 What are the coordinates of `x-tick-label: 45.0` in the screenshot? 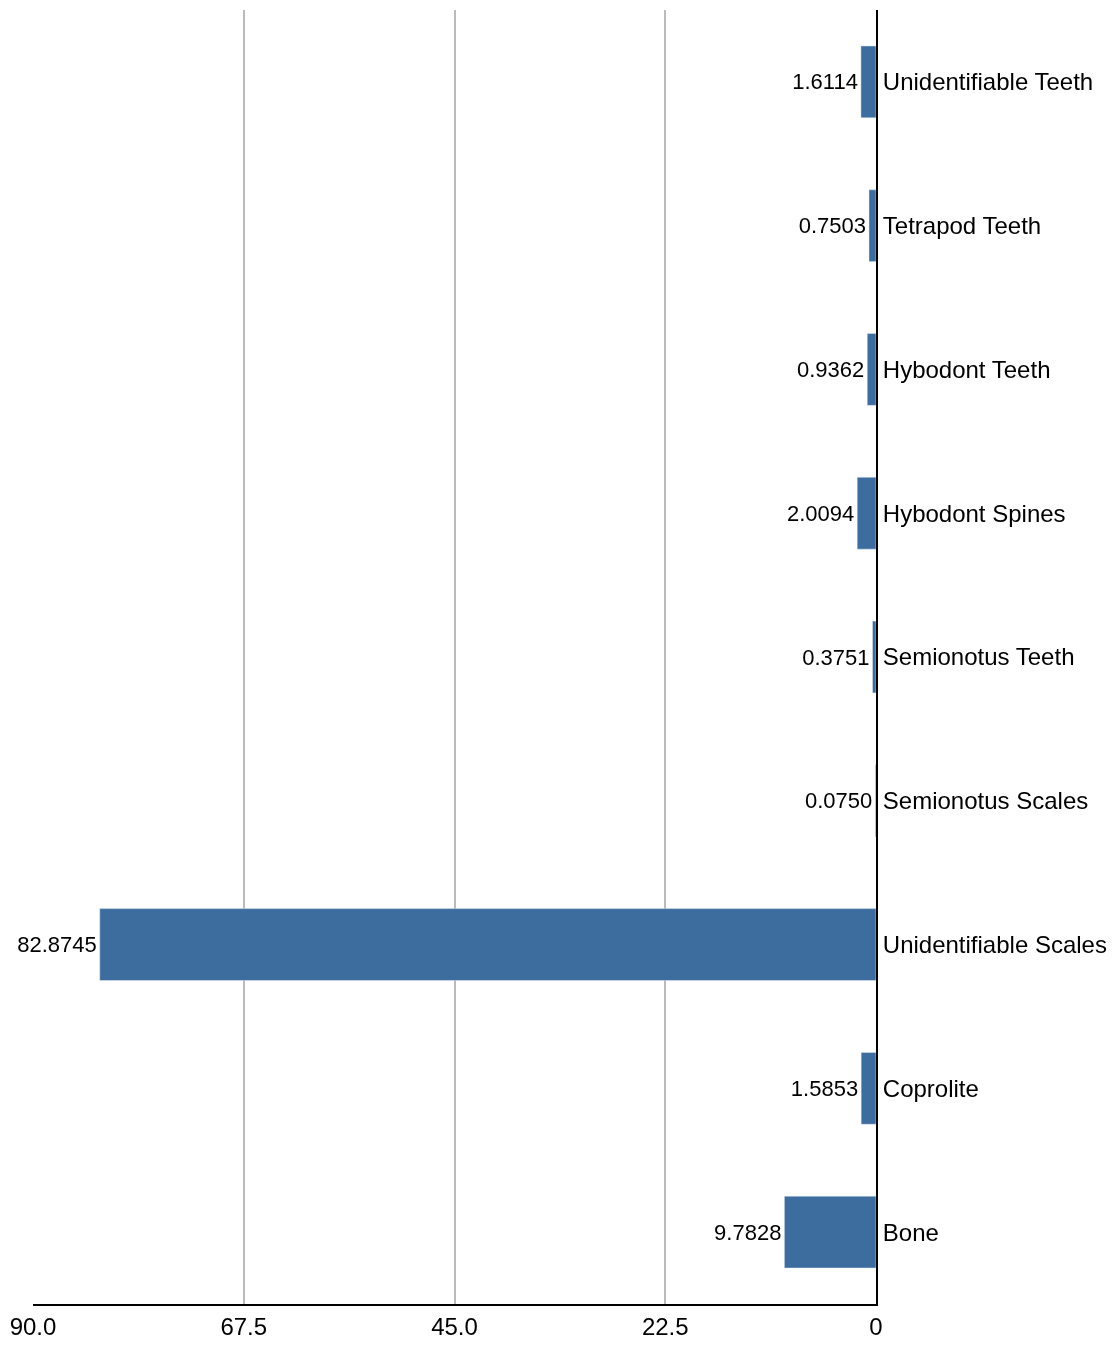 It's located at (454, 1326).